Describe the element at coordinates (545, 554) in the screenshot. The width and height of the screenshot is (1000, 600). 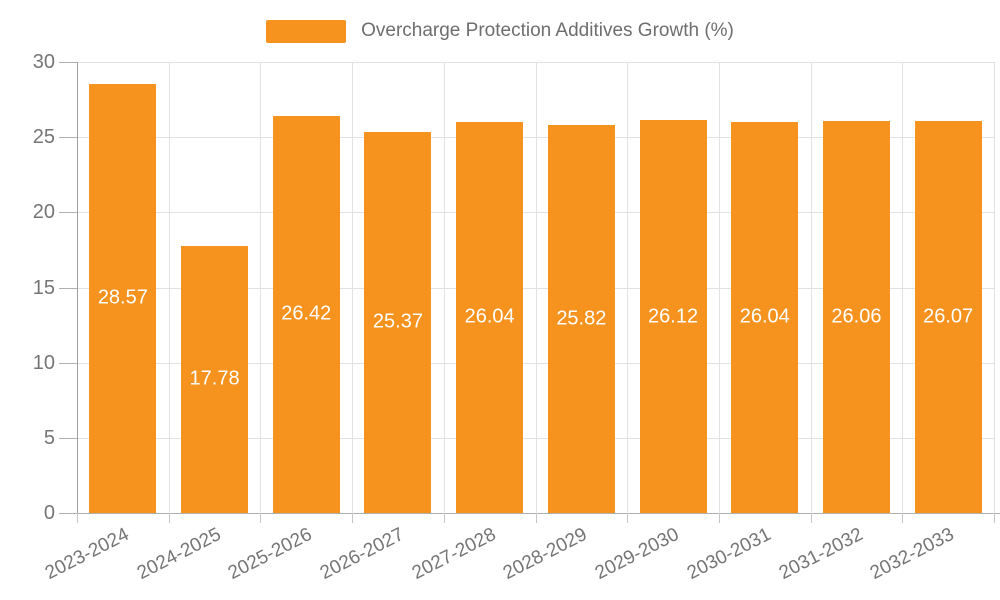
I see `x-tick-label: 2028-2029` at that location.